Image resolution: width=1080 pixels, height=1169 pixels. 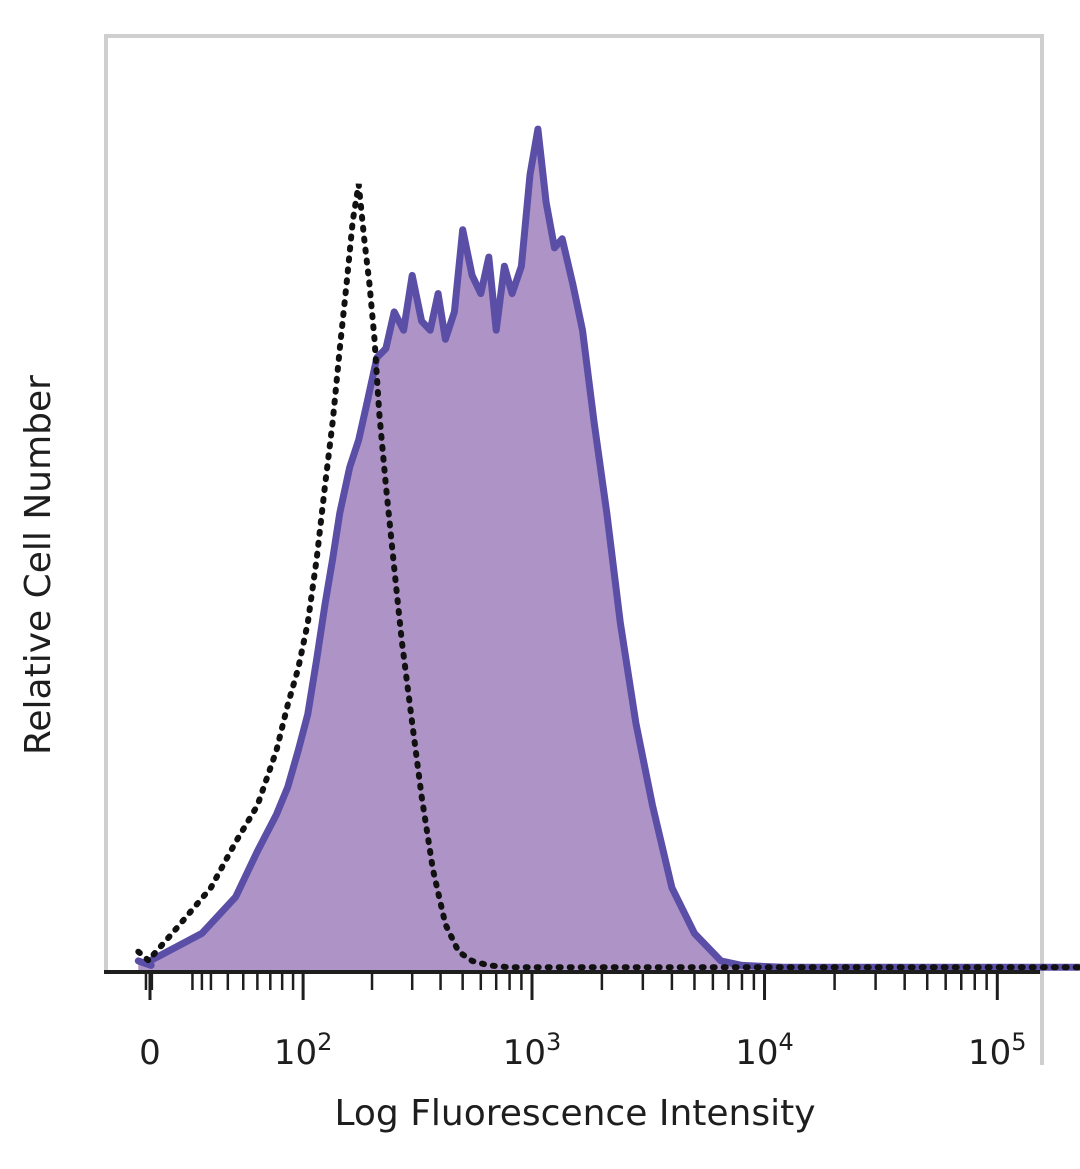 What do you see at coordinates (583, 1022) in the screenshot?
I see `x-axis-ticks: 0 10² 10³ 10⁴ 10⁵` at bounding box center [583, 1022].